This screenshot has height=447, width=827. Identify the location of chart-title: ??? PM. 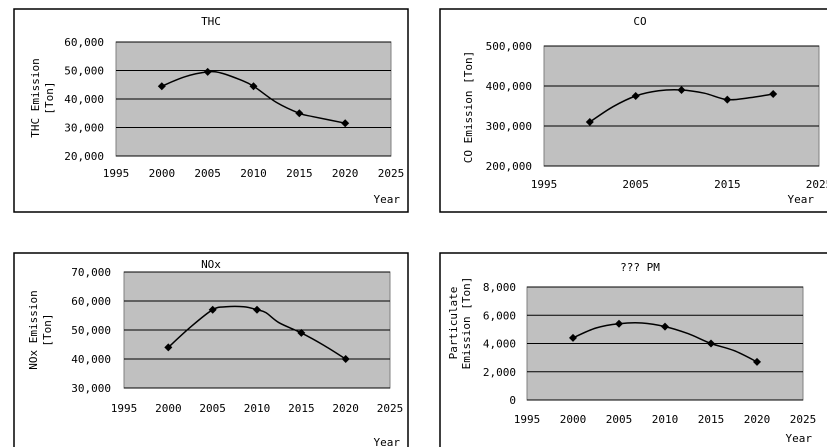
(640, 267).